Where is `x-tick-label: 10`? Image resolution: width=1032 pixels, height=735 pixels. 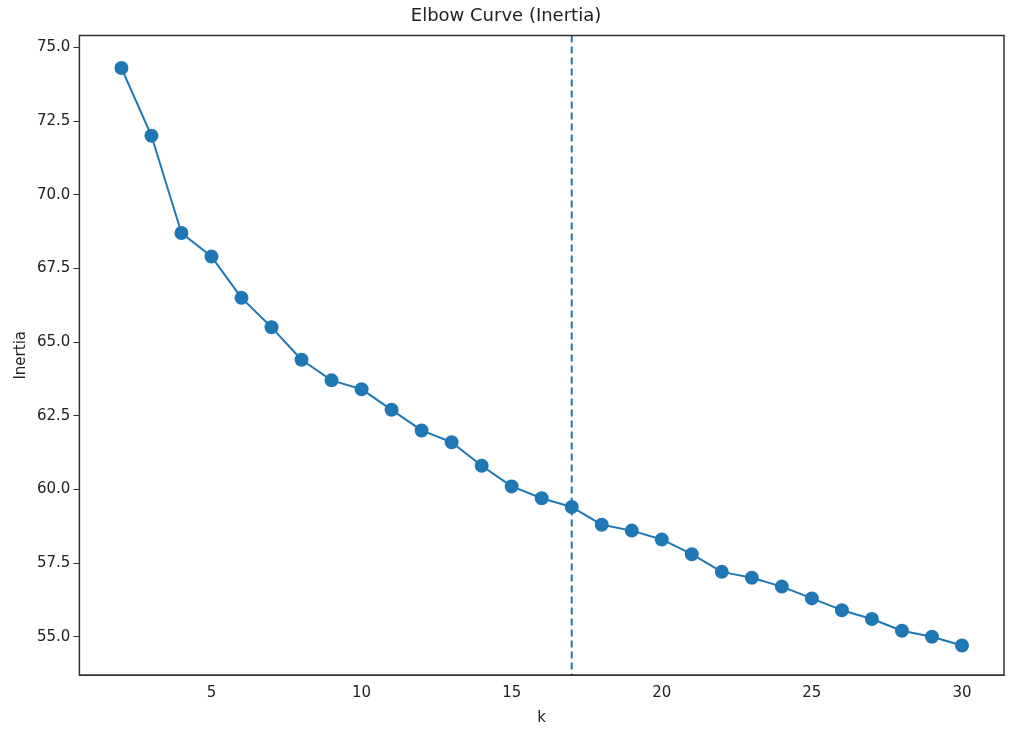
x-tick-label: 10 is located at coordinates (362, 691).